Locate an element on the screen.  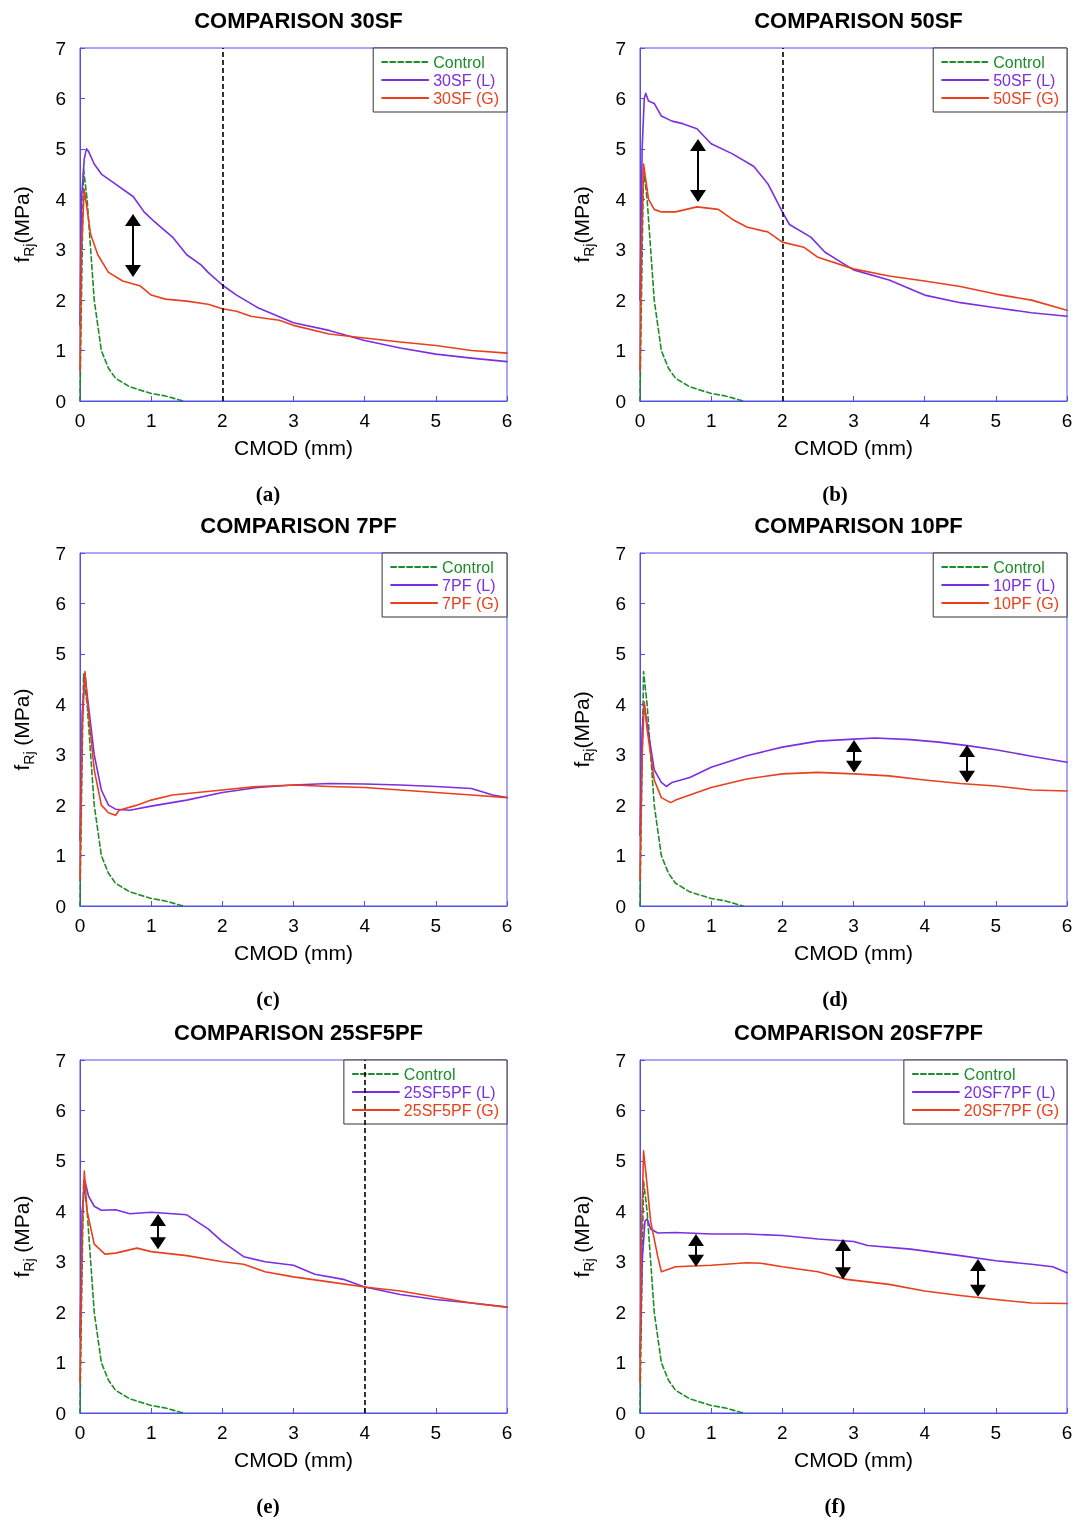
text: (e) is located at coordinates (268, 1505).